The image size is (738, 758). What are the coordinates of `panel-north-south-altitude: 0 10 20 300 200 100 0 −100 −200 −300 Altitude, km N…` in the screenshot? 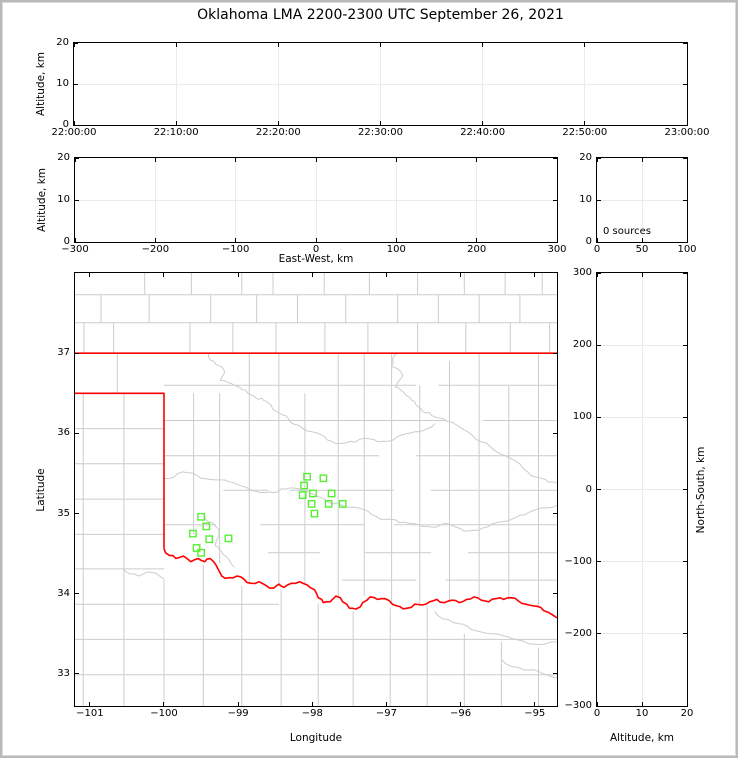 It's located at (636, 506).